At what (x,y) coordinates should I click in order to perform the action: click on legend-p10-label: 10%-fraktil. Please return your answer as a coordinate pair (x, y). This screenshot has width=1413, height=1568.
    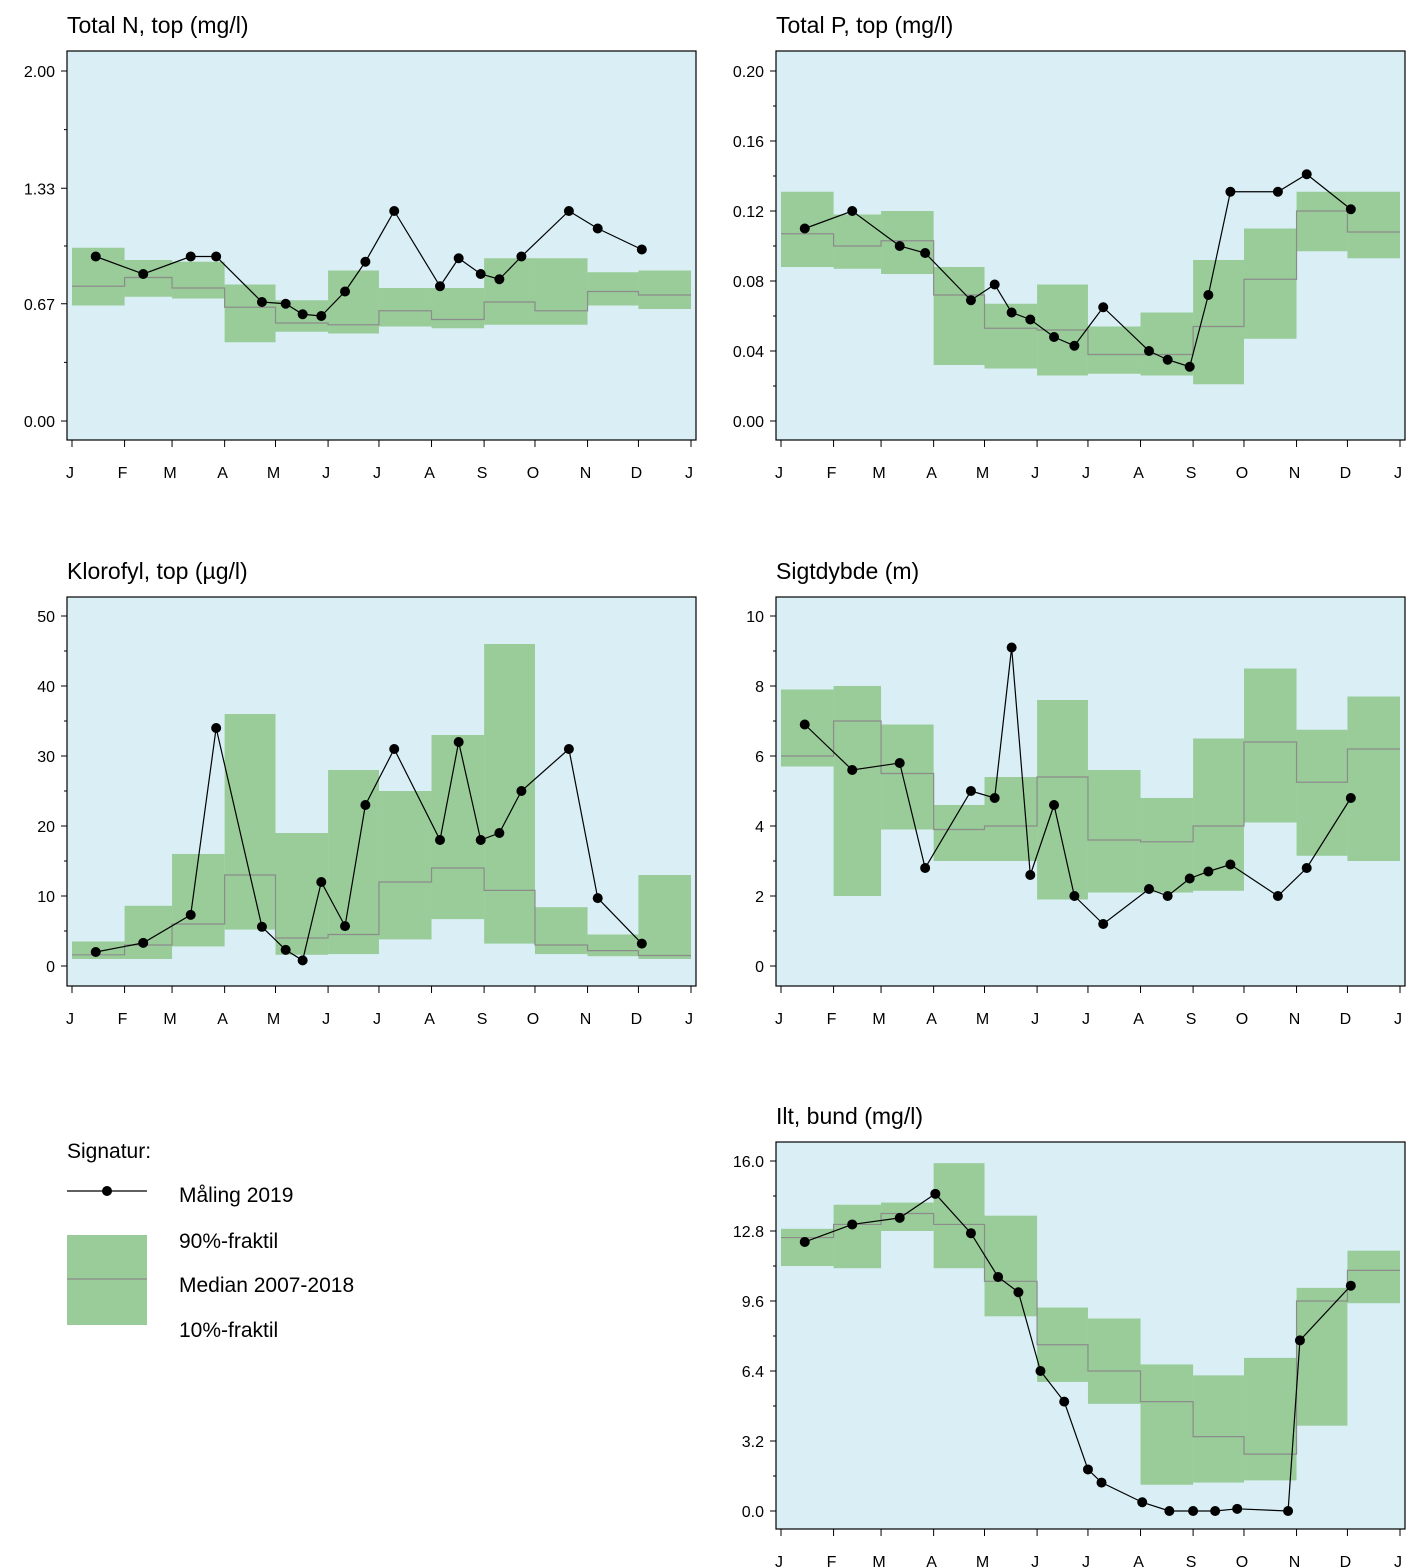
    Looking at the image, I should click on (228, 1330).